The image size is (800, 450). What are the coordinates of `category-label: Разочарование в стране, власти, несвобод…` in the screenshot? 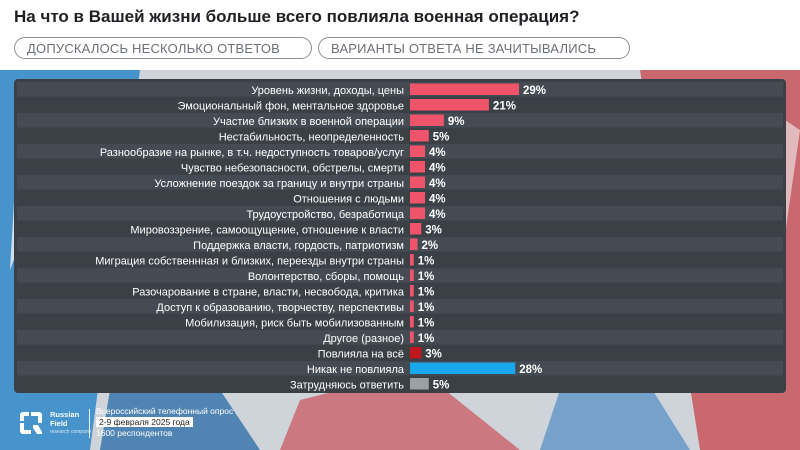 It's located at (268, 292).